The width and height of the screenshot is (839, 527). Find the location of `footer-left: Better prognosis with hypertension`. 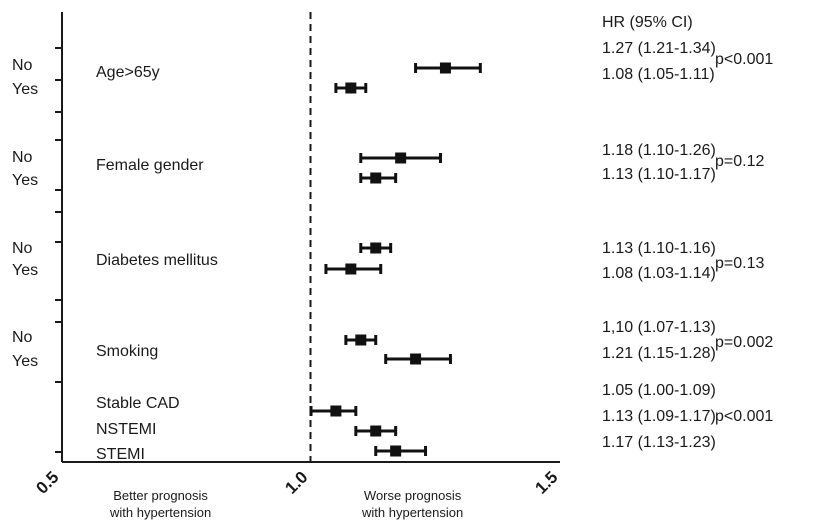

footer-left: Better prognosis with hypertension is located at coordinates (160, 504).